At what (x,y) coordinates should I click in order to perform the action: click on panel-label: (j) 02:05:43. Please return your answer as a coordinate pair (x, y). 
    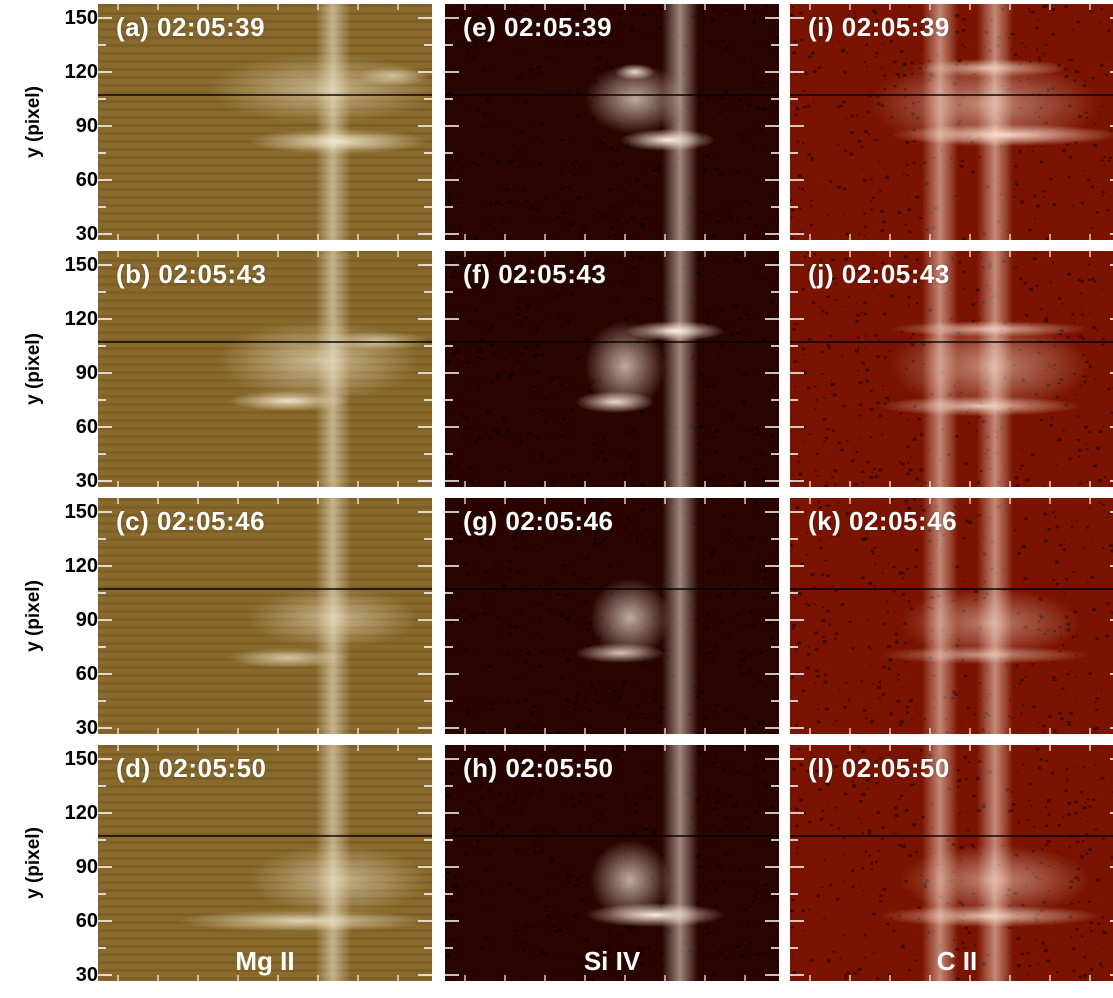
    Looking at the image, I should click on (879, 274).